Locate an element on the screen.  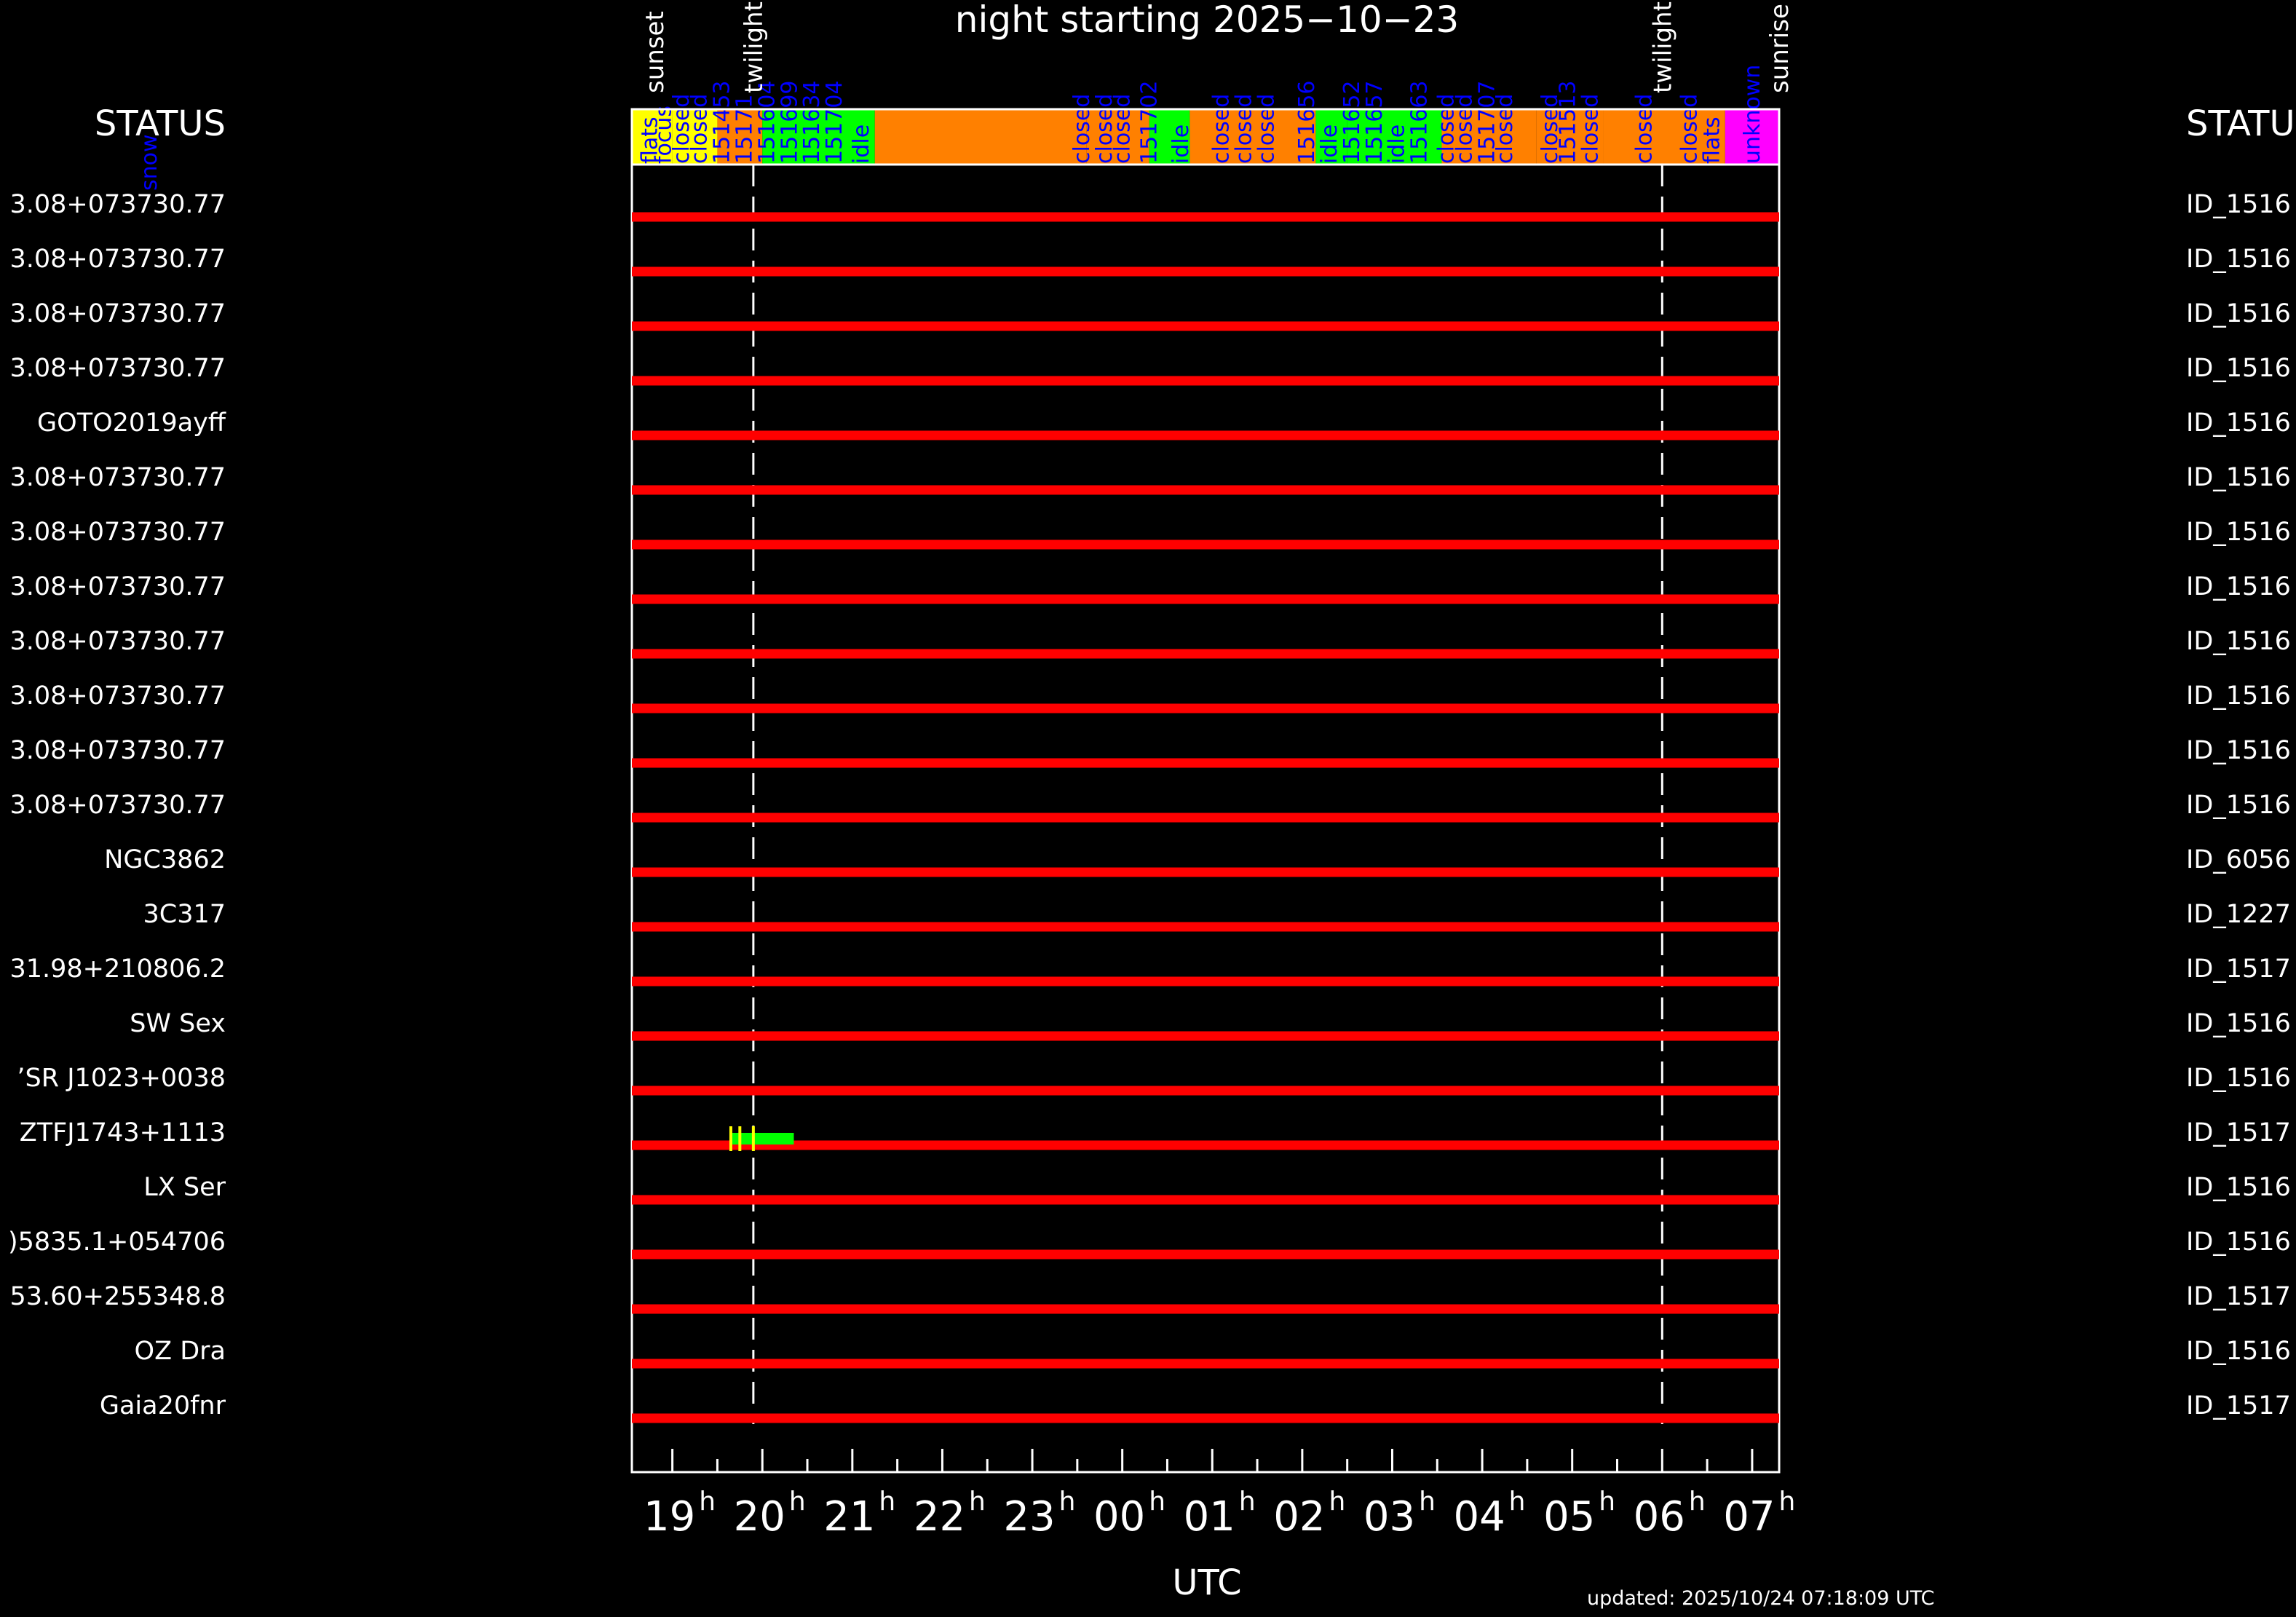
status-label: 151657 is located at coordinates (1375, 122).